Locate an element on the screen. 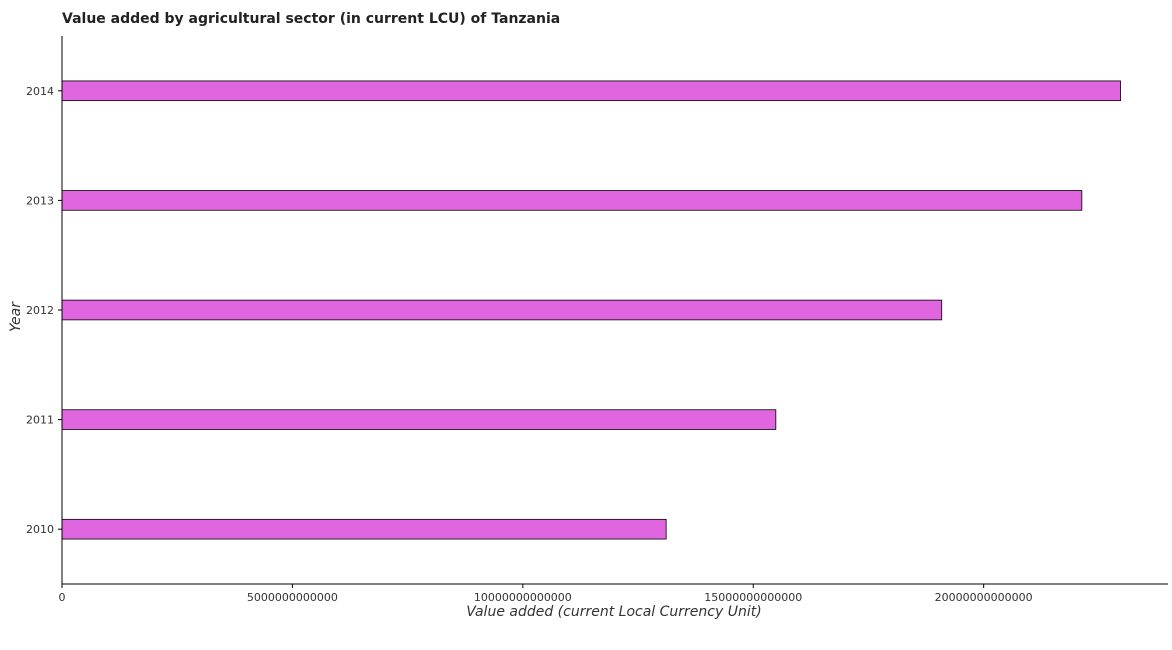 This screenshot has height=650, width=1172. y-tick-label-2012: 2012 is located at coordinates (40, 310).